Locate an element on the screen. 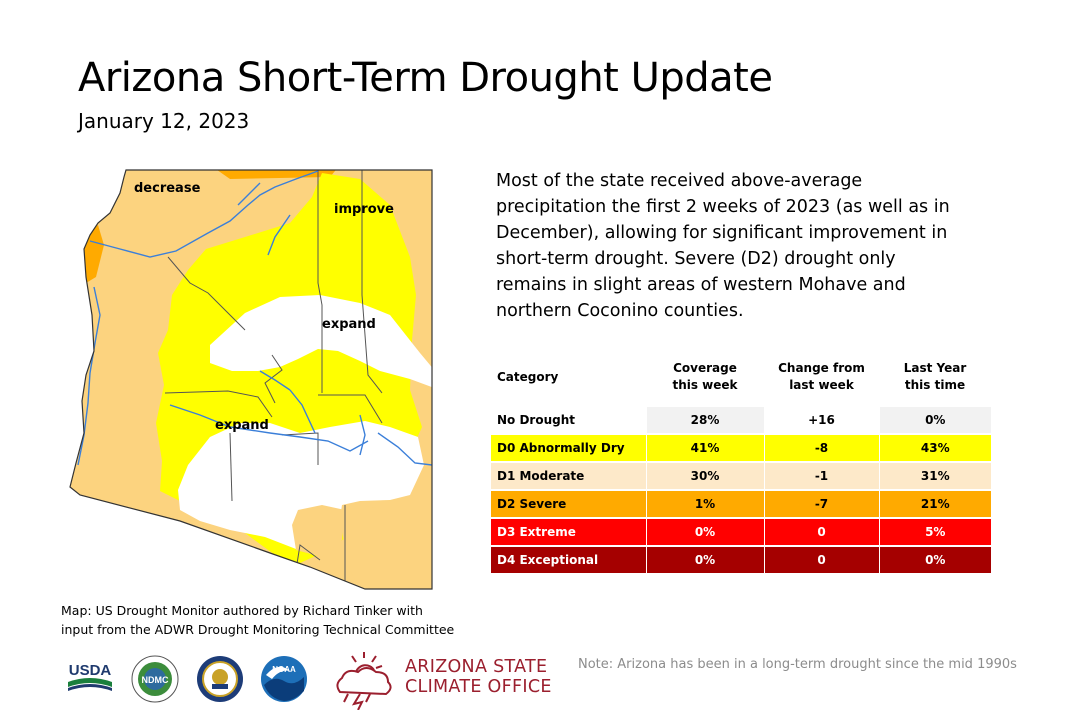  asco-name: ARIZONA STATE CLIMATE OFFICE is located at coordinates (478, 677).